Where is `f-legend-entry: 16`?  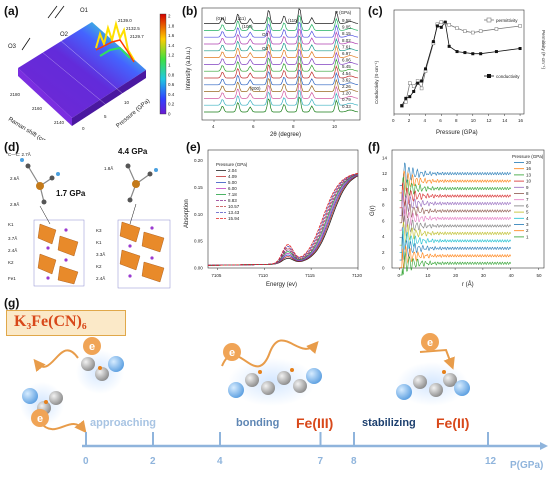
f-legend-entry: 16 is located at coordinates (529, 168).